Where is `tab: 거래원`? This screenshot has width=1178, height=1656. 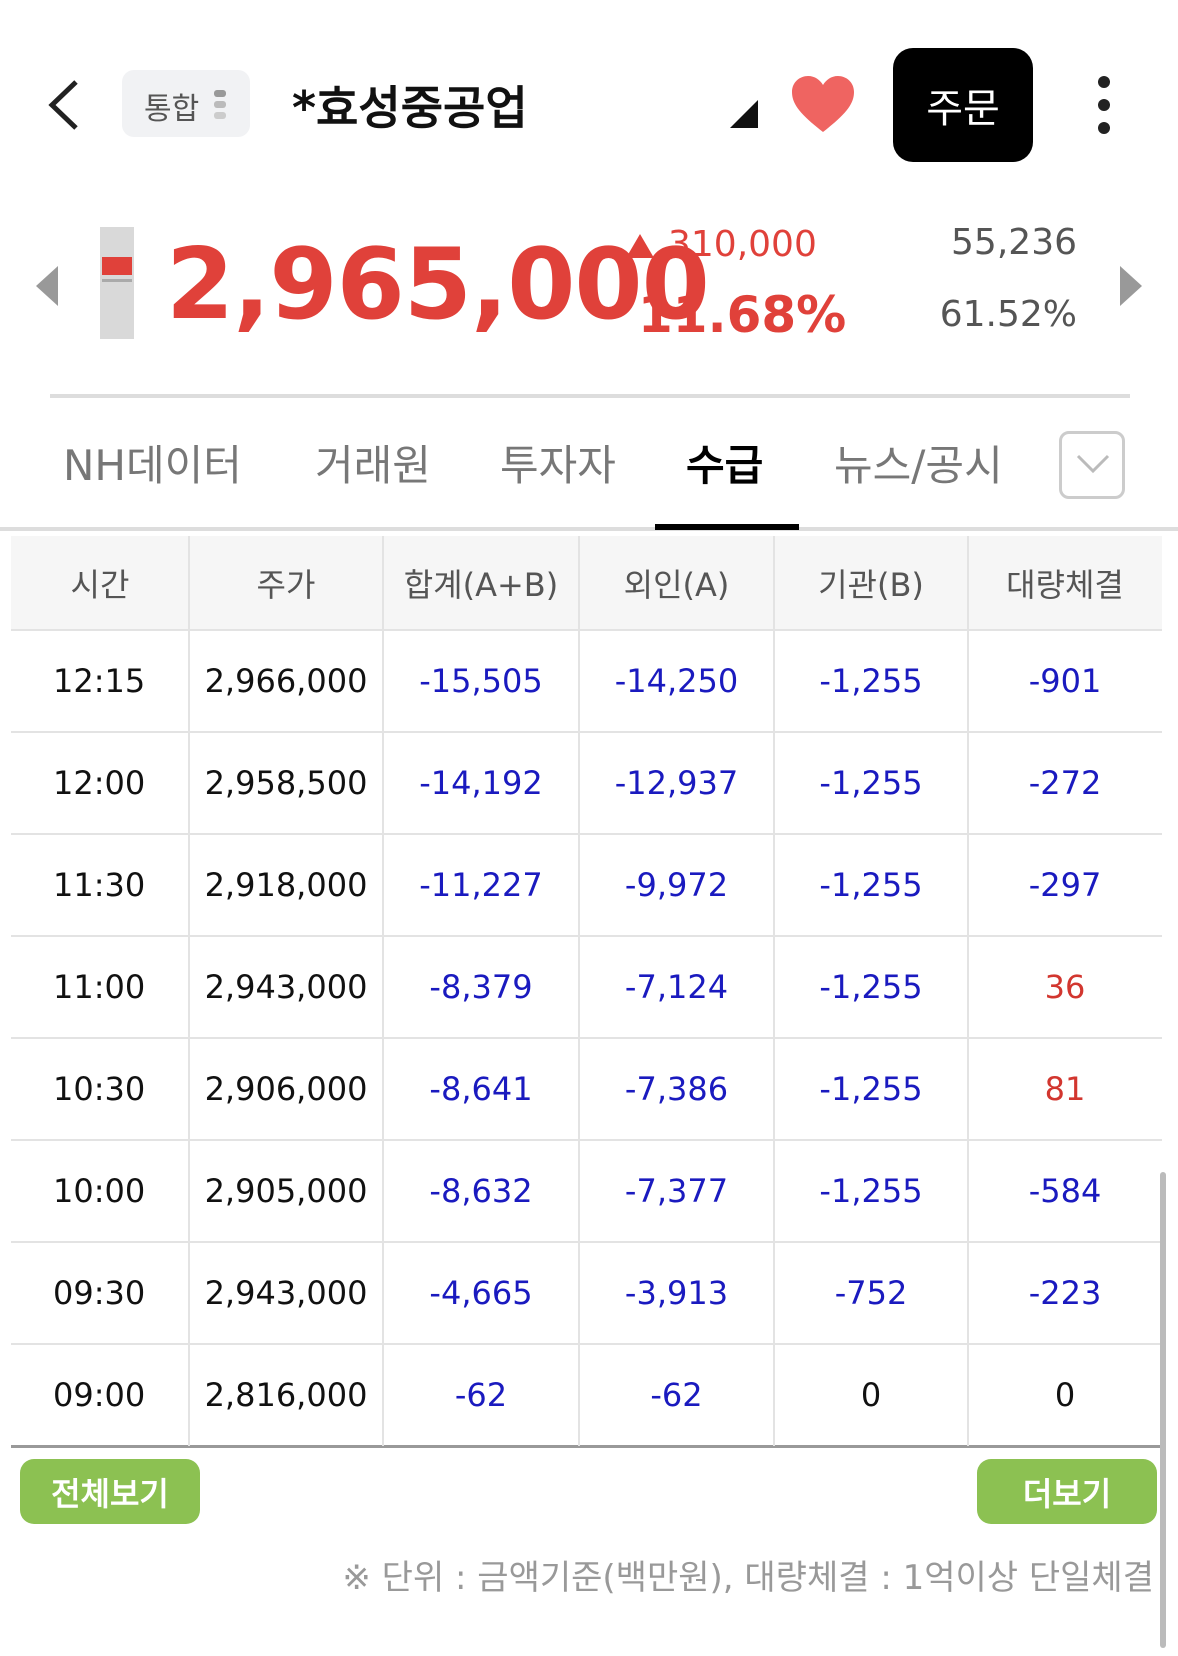 tab: 거래원 is located at coordinates (373, 465).